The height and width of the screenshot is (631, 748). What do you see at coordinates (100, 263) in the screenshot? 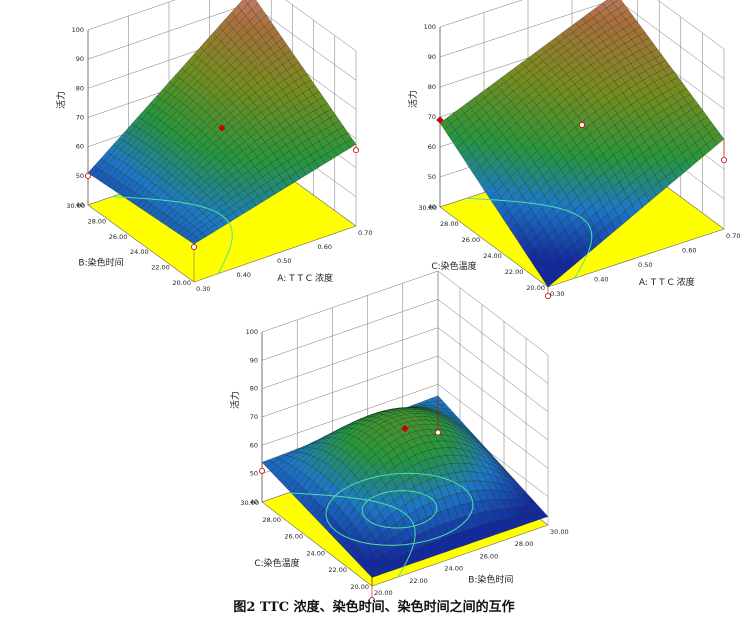
I see `y-axis-label: B:染色时间` at bounding box center [100, 263].